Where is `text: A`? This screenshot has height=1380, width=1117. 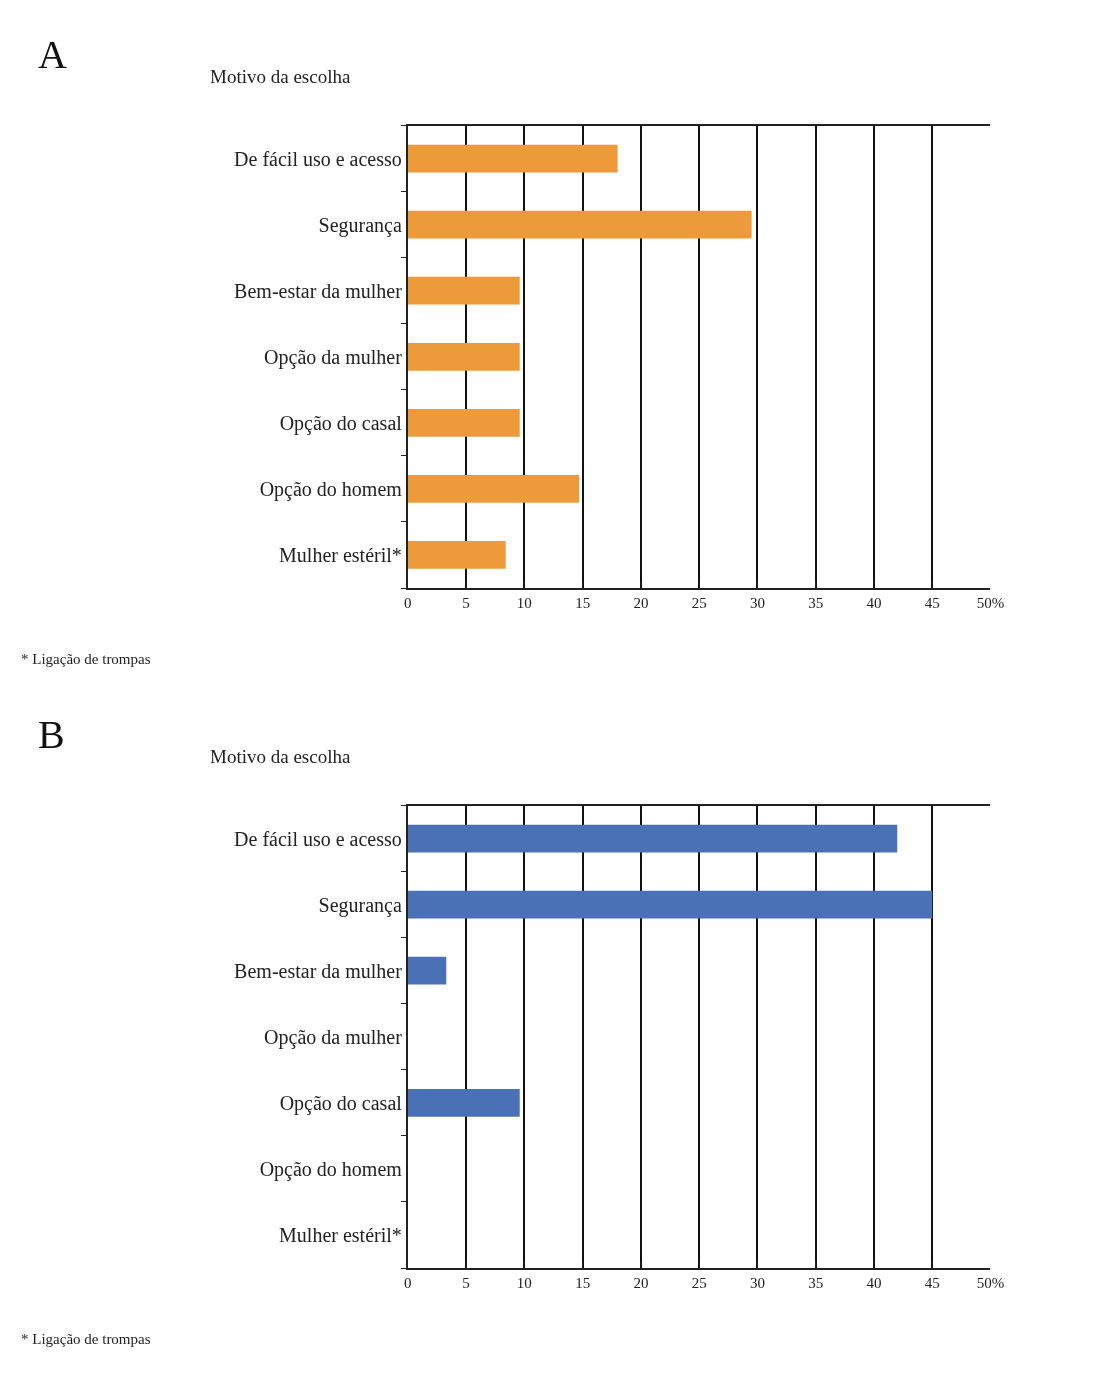
text: A is located at coordinates (52, 54).